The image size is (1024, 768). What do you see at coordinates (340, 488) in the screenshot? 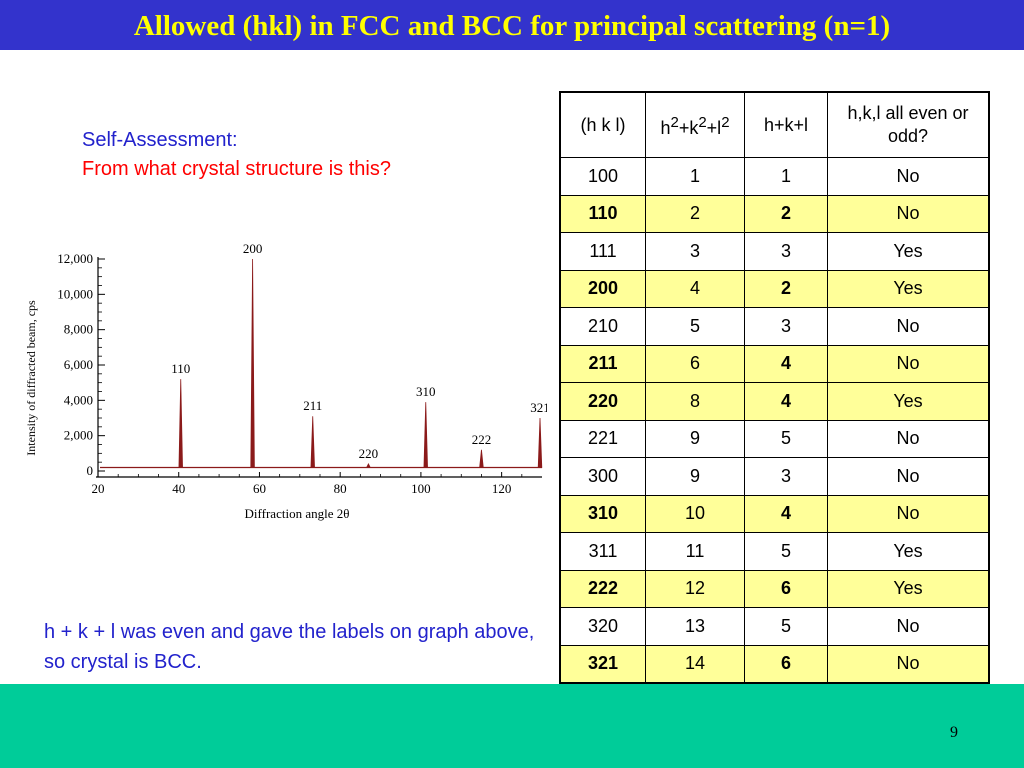
I see `x-tick-label: 80` at bounding box center [340, 488].